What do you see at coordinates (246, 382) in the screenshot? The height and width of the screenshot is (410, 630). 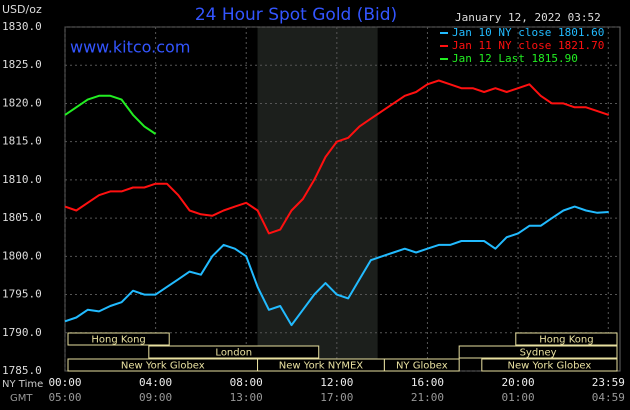 I see `x-tick-label: 08:00` at bounding box center [246, 382].